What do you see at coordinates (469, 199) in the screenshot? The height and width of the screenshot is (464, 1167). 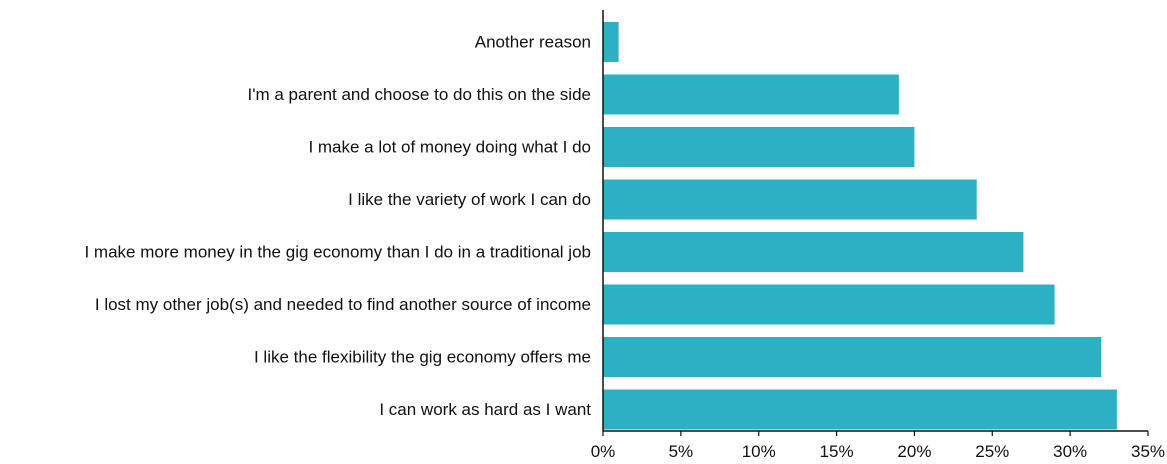 I see `category-label-3: I like the variety of work I can do` at bounding box center [469, 199].